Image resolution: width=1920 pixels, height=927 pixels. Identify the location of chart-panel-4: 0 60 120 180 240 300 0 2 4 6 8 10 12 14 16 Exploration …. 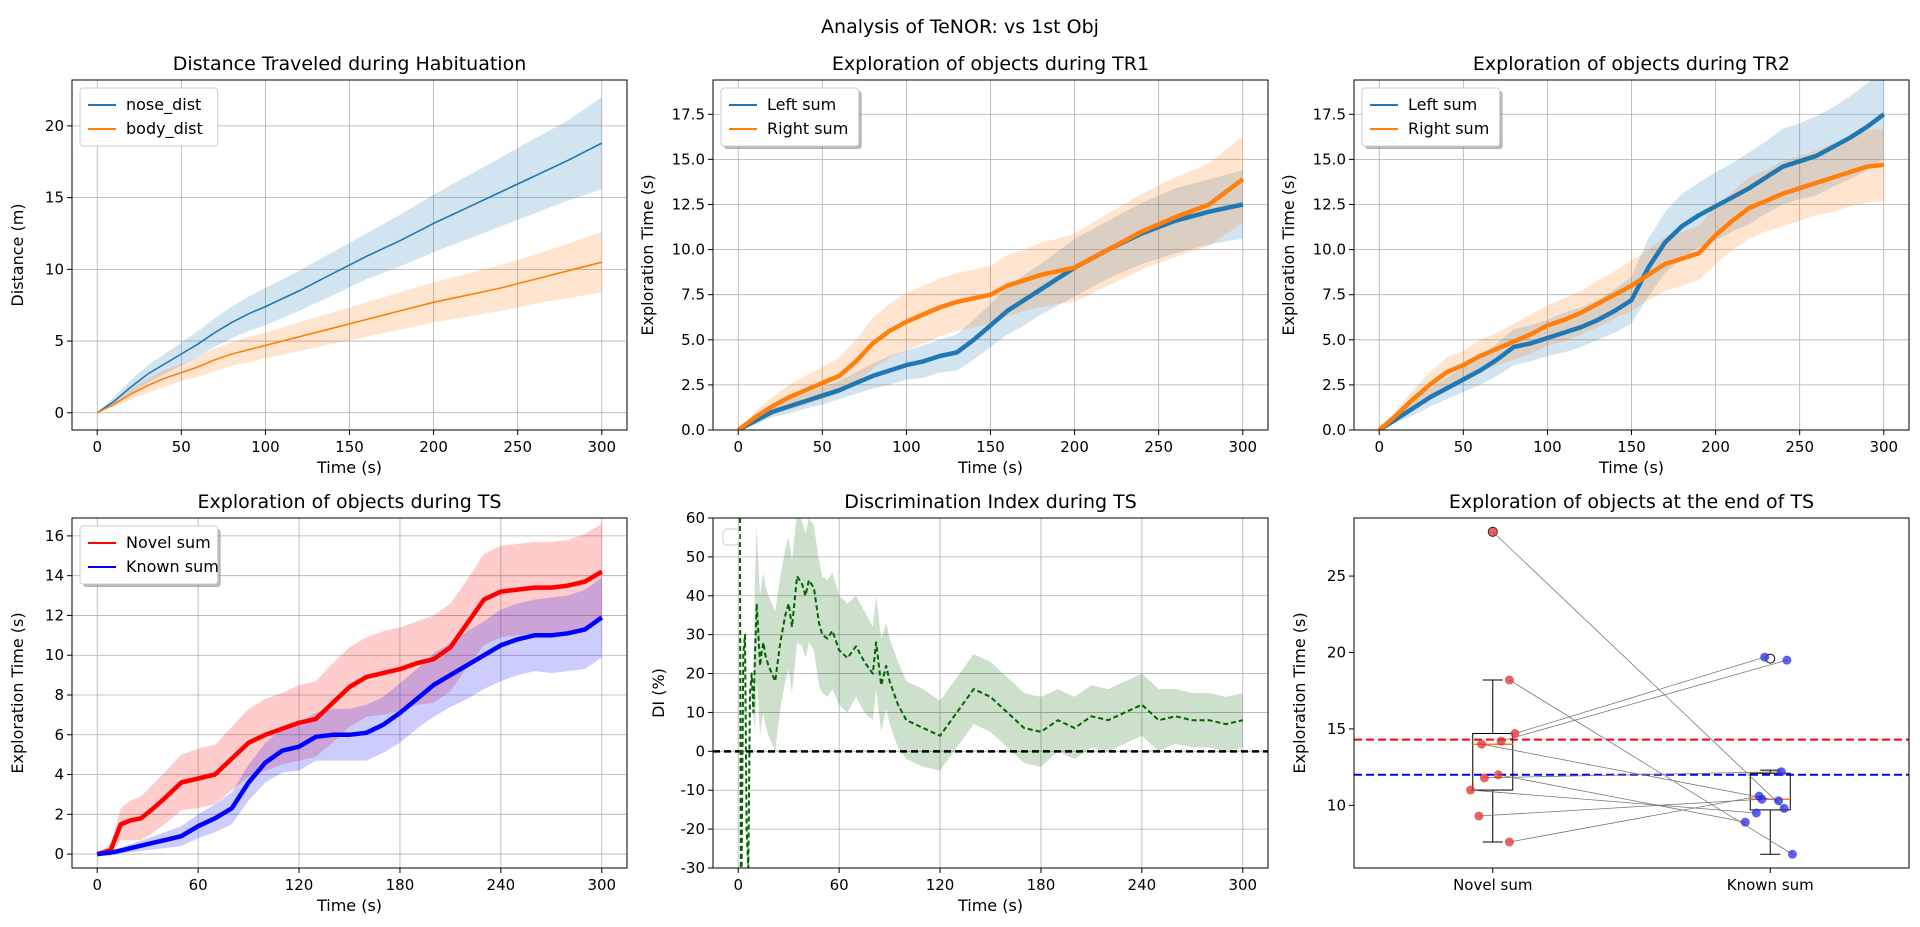
(318, 703).